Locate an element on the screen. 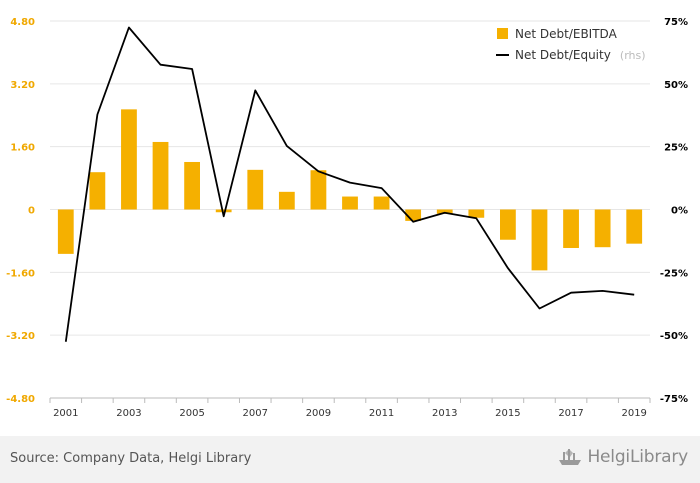  right-axis-ticks: 75% 50% 25% 0% -25% -50% -75% is located at coordinates (674, 211).